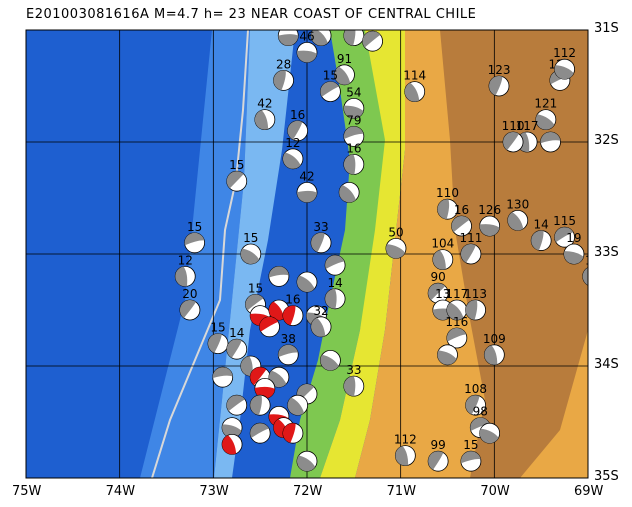  Describe the element at coordinates (564, 63) in the screenshot. I see `focal-mechanism: 112` at that location.